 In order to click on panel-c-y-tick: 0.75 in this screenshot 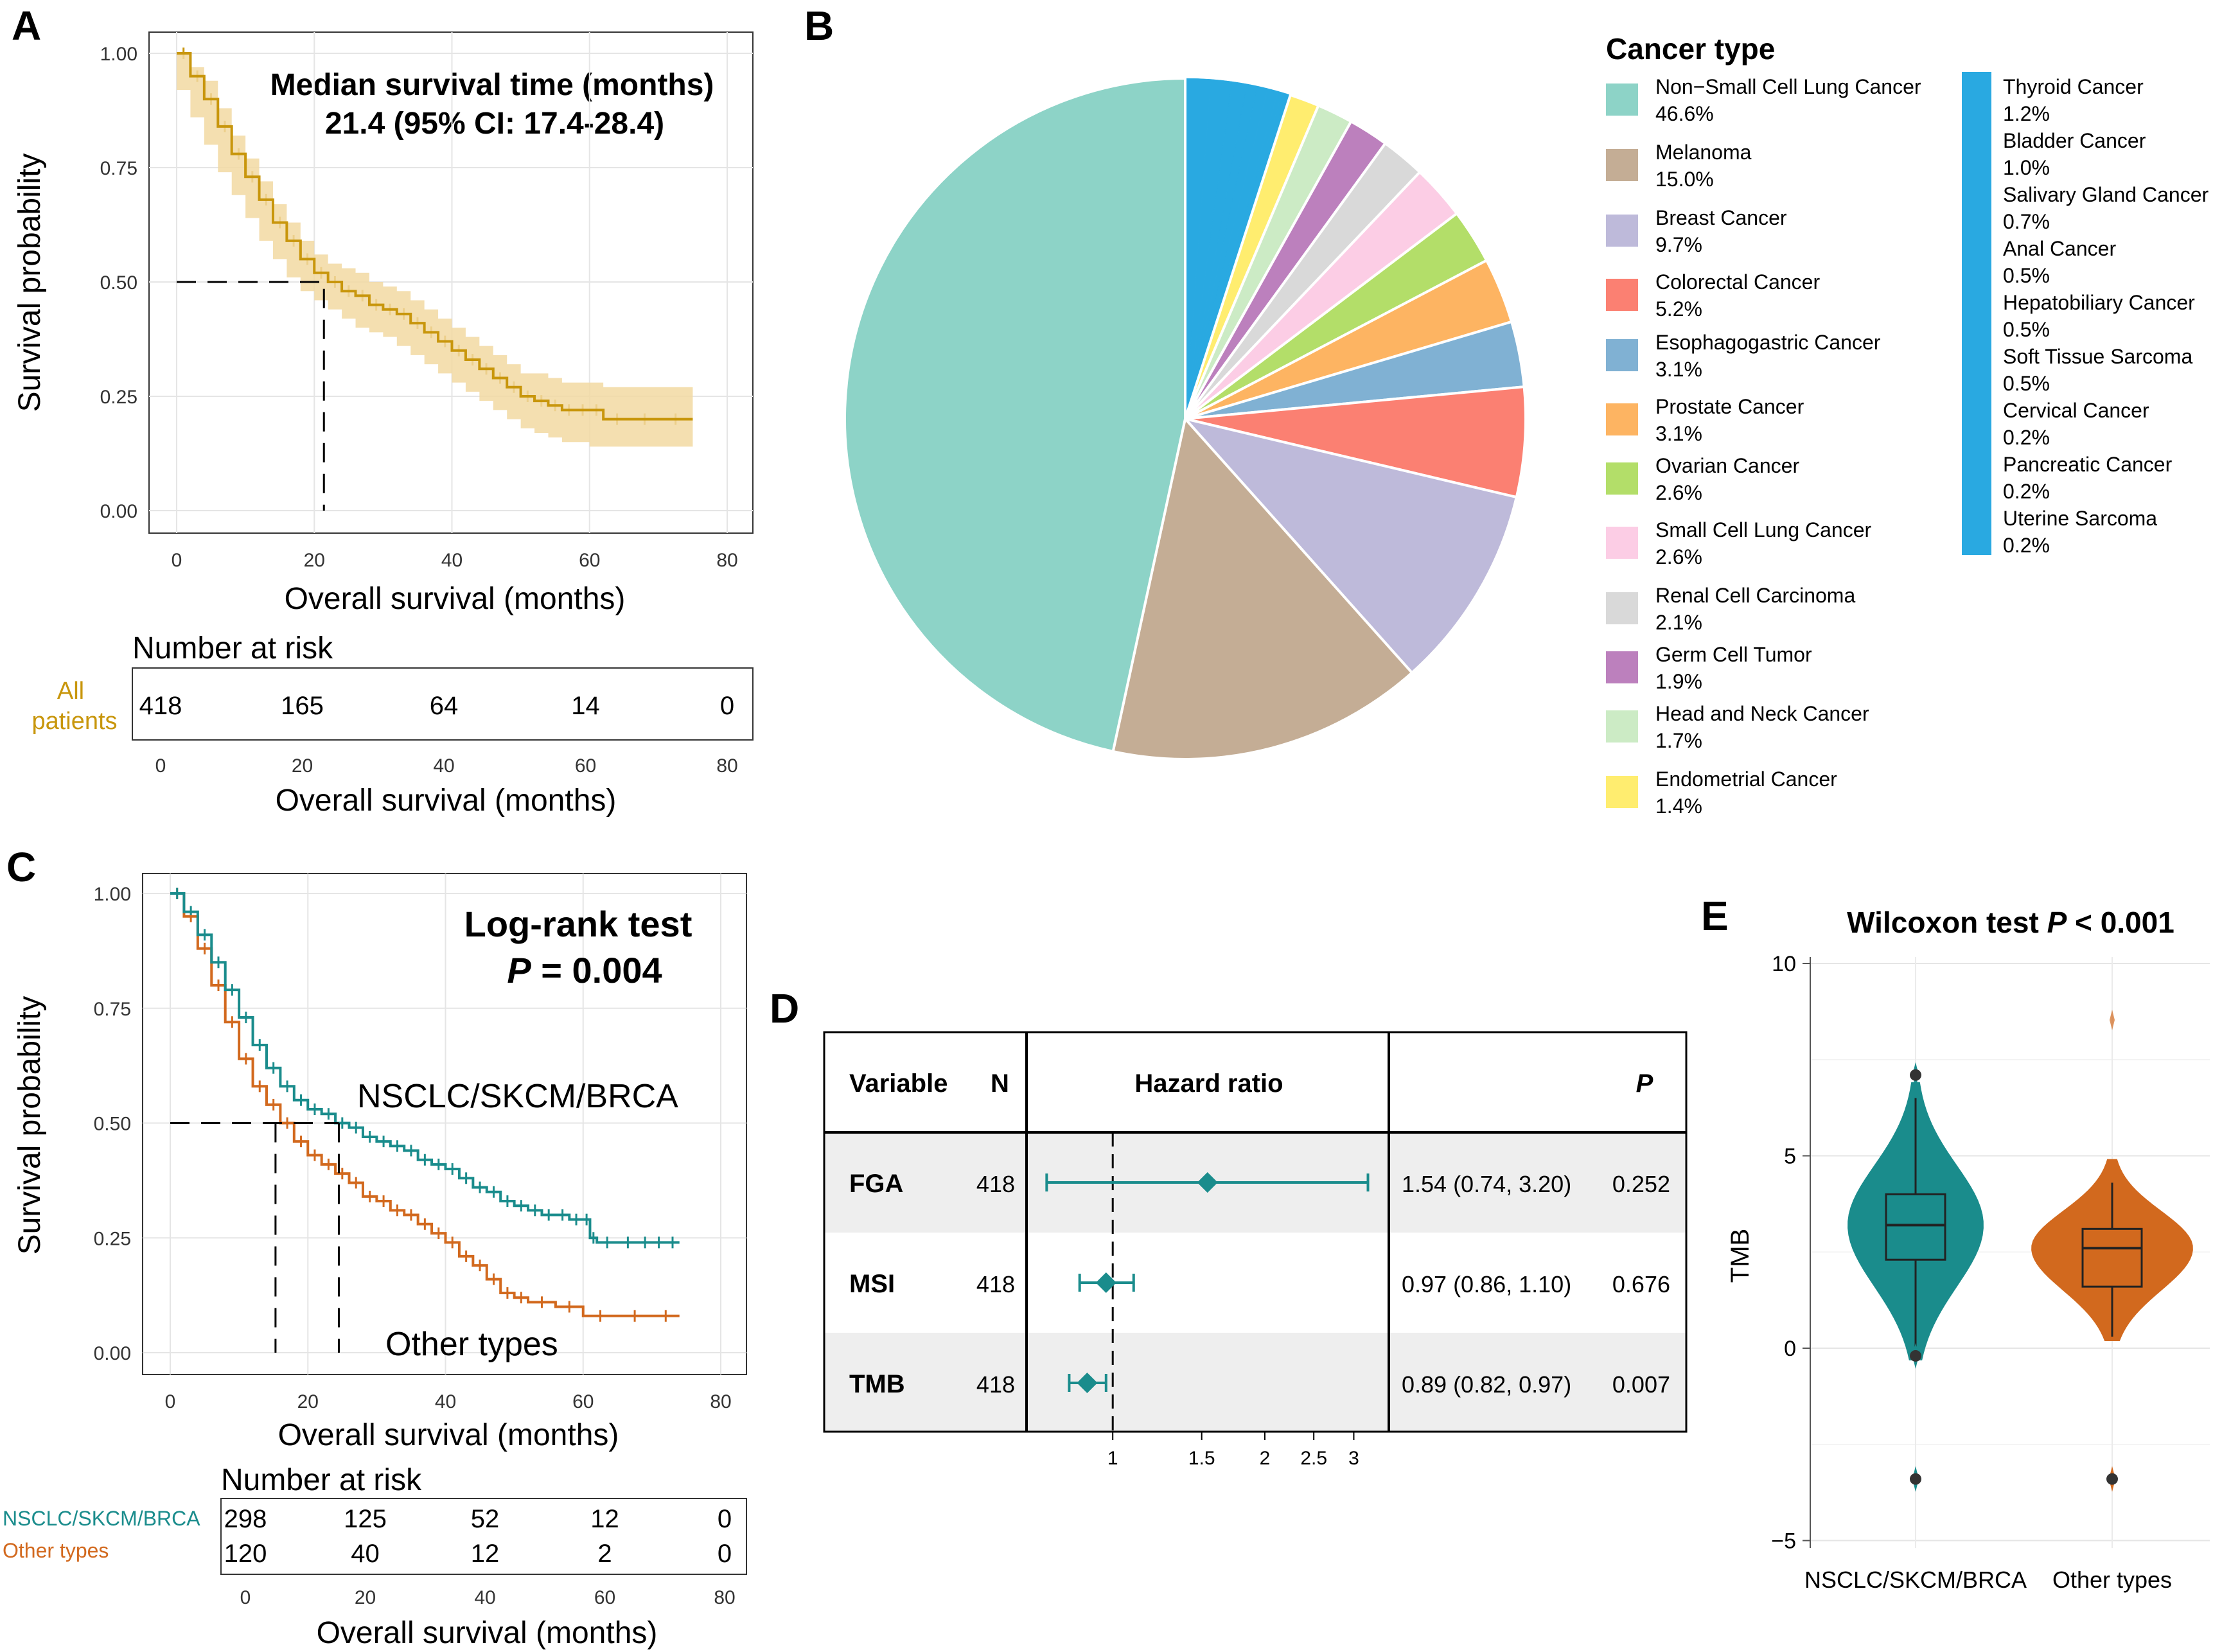, I will do `click(112, 1009)`.